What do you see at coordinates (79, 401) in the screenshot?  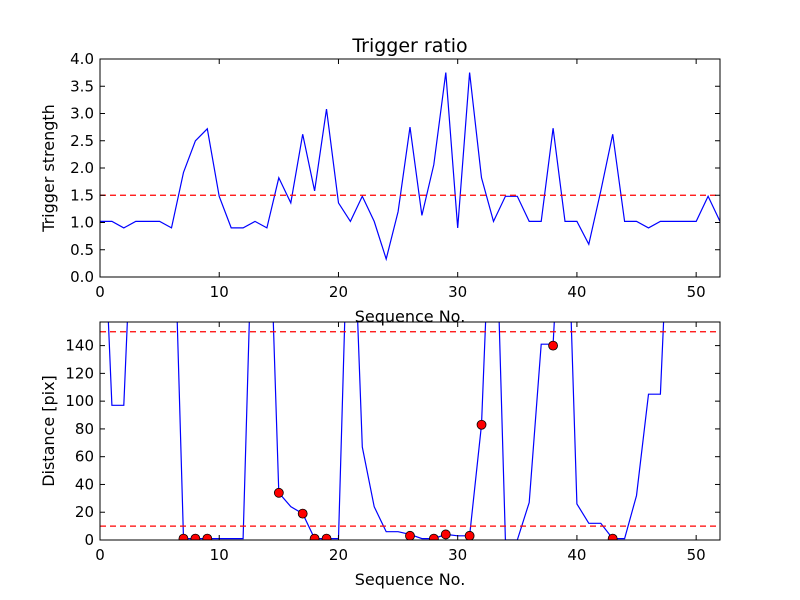 I see `y-tick-label: 100` at bounding box center [79, 401].